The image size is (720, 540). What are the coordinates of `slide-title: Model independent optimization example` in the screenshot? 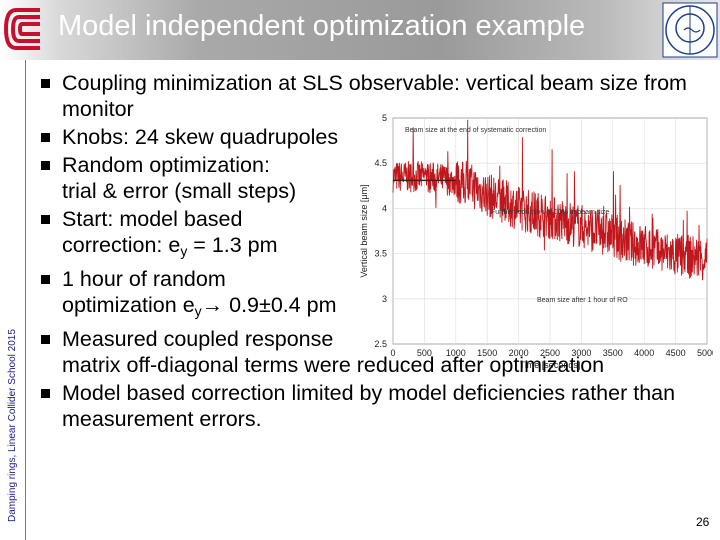 It's located at (322, 26).